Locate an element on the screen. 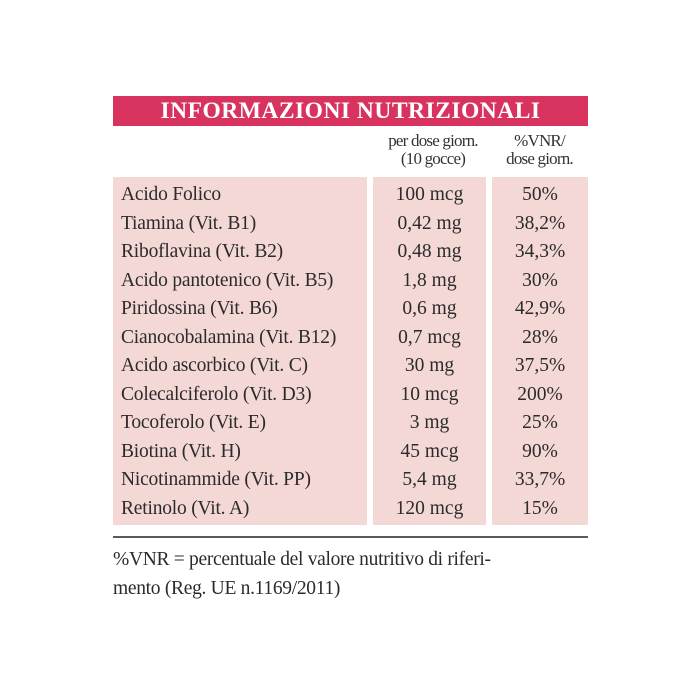 The height and width of the screenshot is (700, 700). dose-value: 0,48 mg is located at coordinates (429, 251).